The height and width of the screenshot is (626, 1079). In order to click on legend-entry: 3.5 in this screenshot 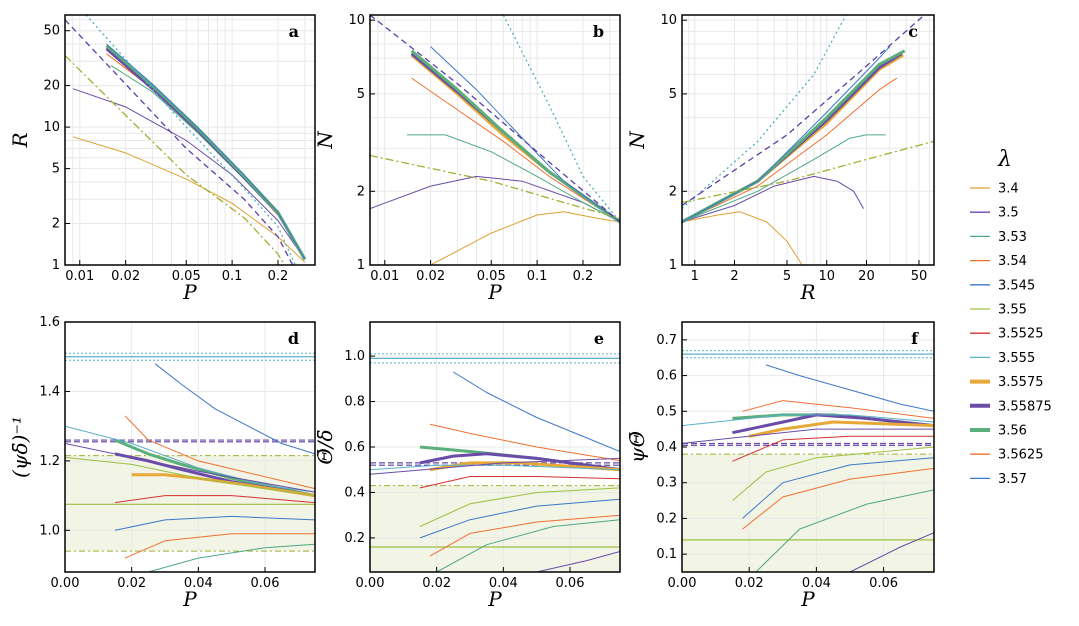, I will do `click(994, 213)`.